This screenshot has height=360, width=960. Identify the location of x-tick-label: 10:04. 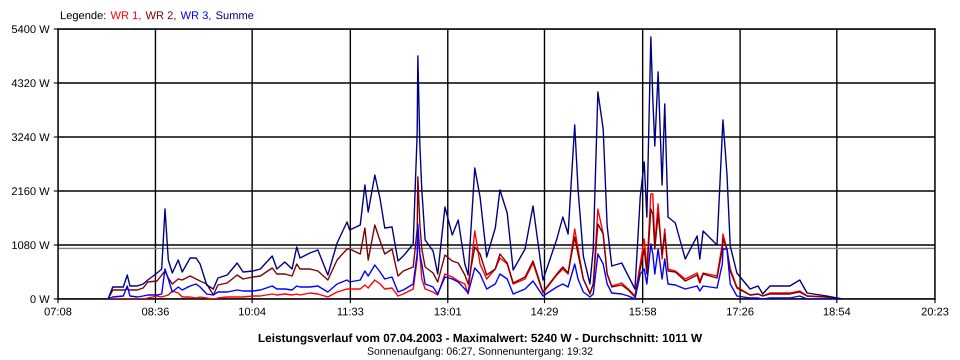
(252, 312).